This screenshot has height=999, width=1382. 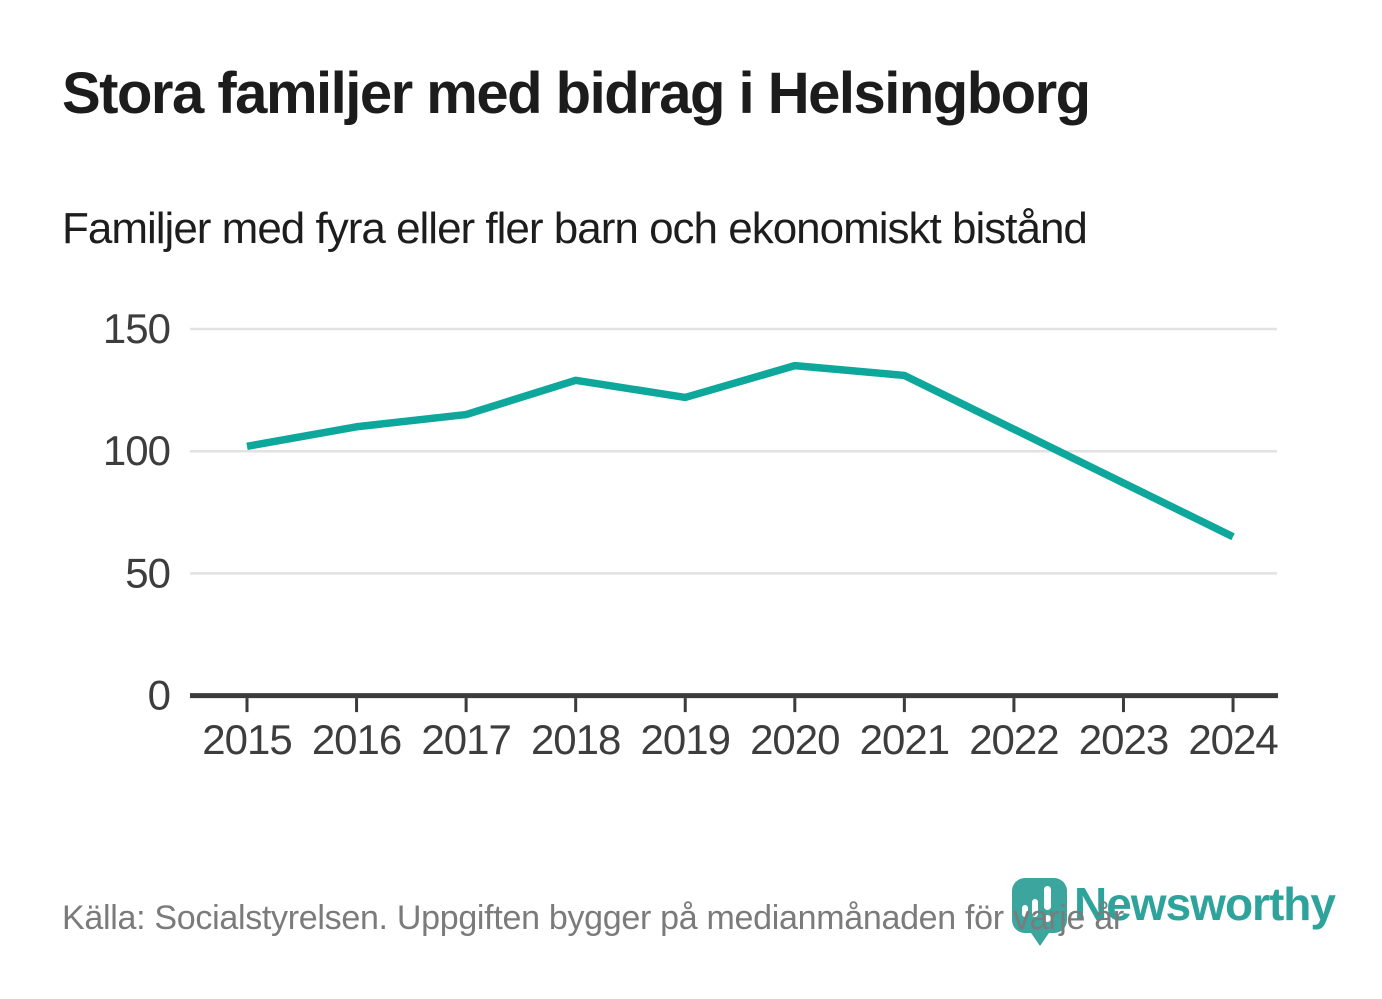 I want to click on y-axis-tick-label: 0, so click(x=159, y=695).